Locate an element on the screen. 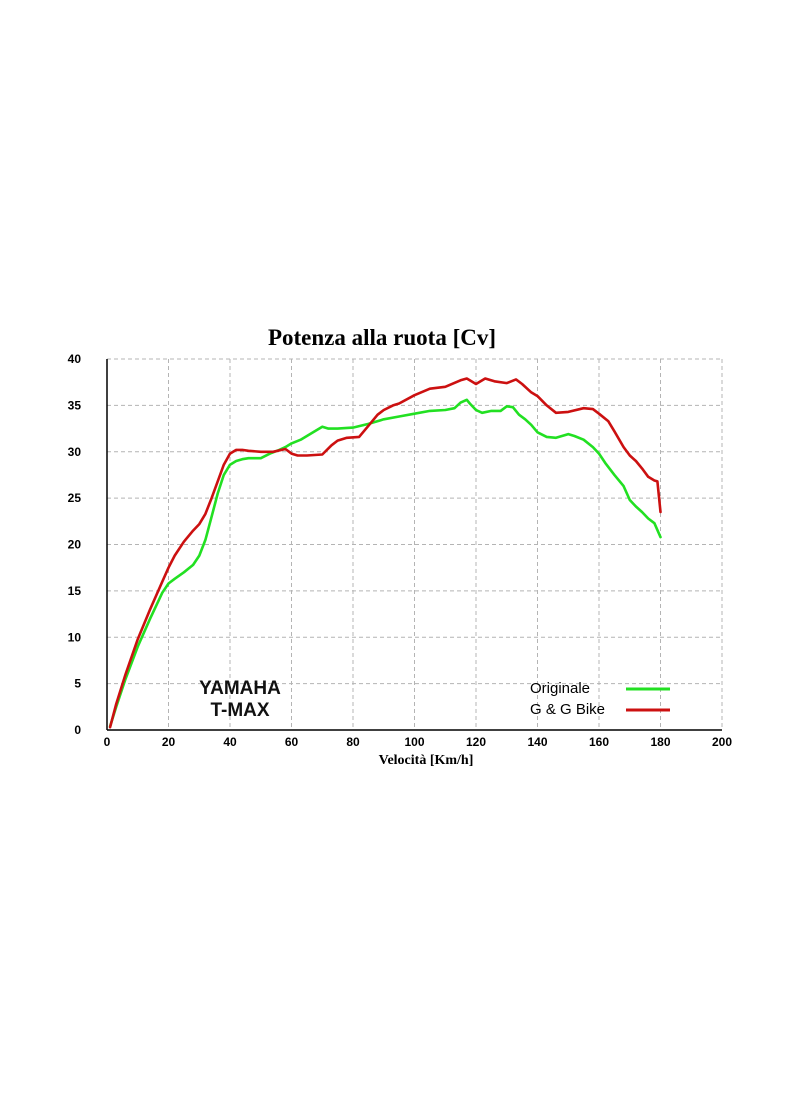 The image size is (800, 1096). x-tick-label-200: 200 is located at coordinates (722, 742).